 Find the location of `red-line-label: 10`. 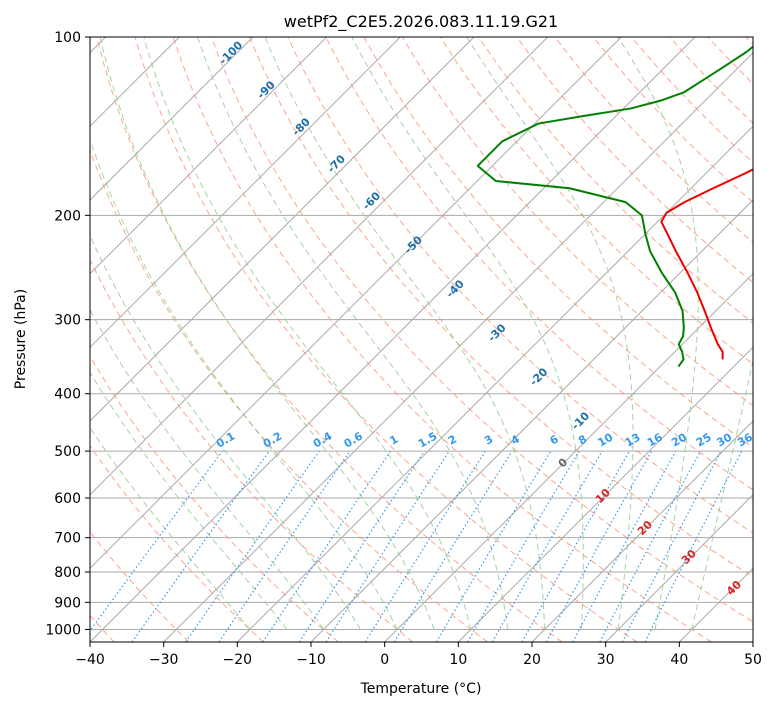

red-line-label: 10 is located at coordinates (603, 496).